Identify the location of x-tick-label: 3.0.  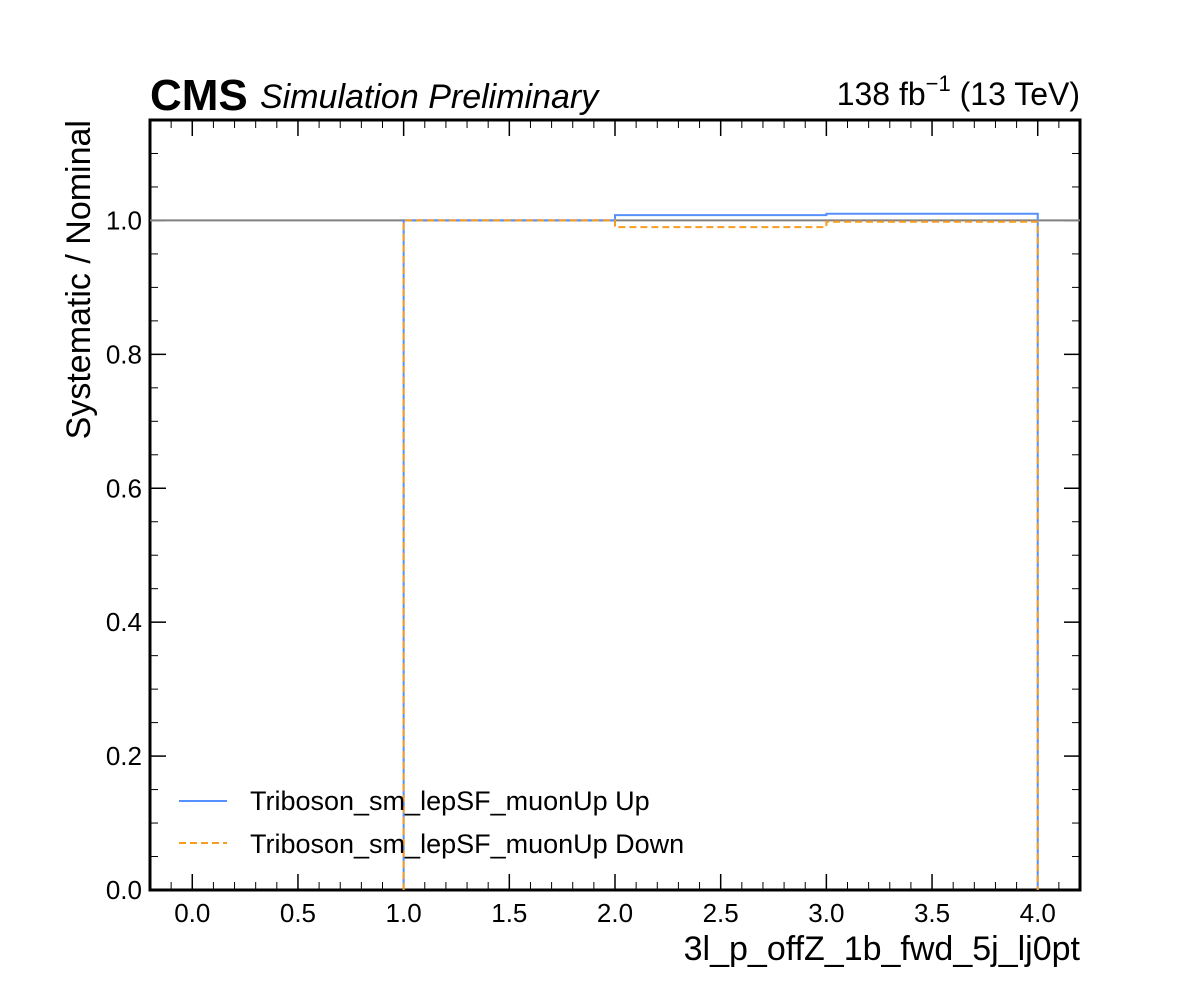
(826, 913).